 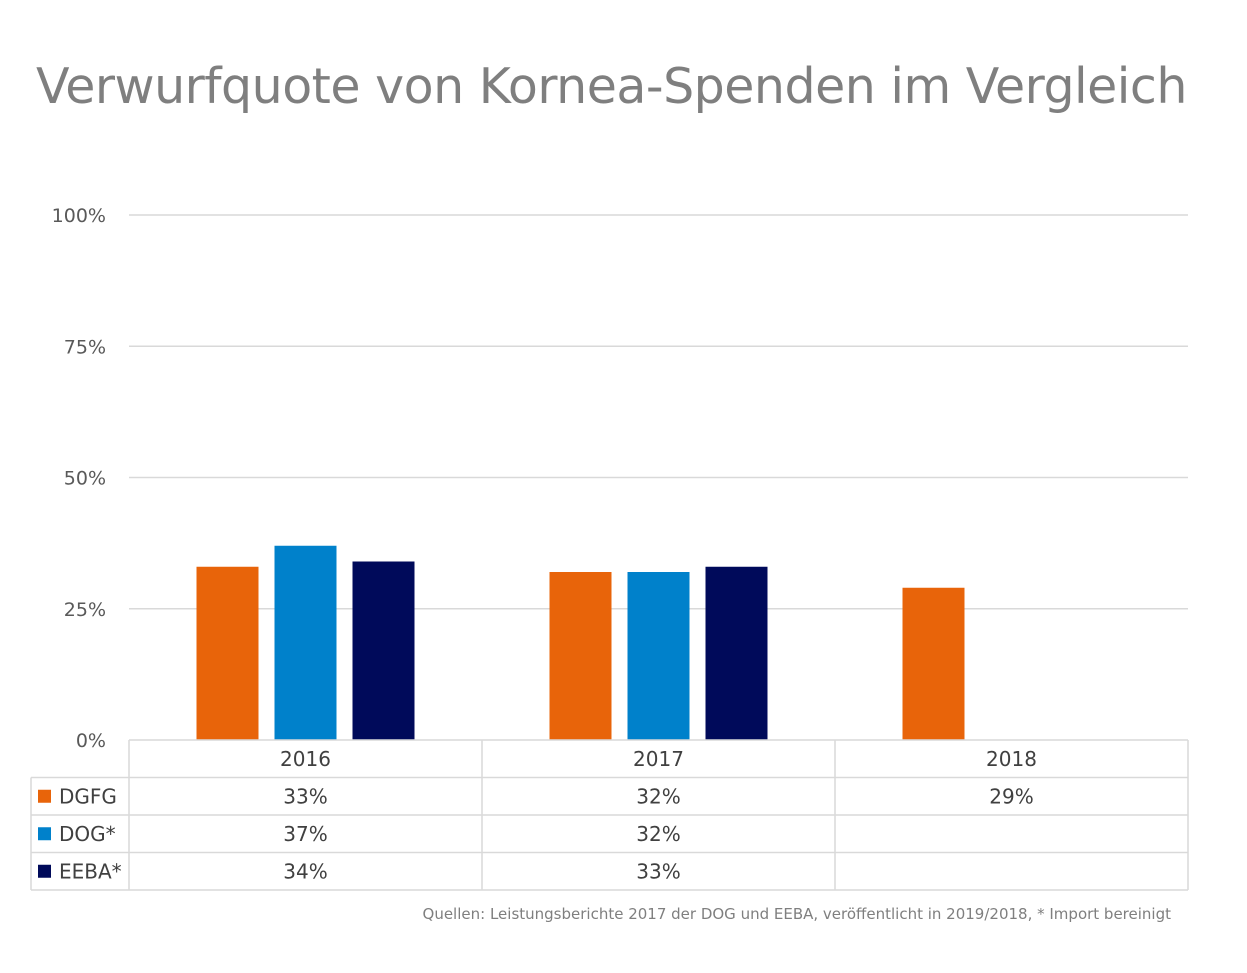 What do you see at coordinates (91, 741) in the screenshot?
I see `y-tick-label: 0%` at bounding box center [91, 741].